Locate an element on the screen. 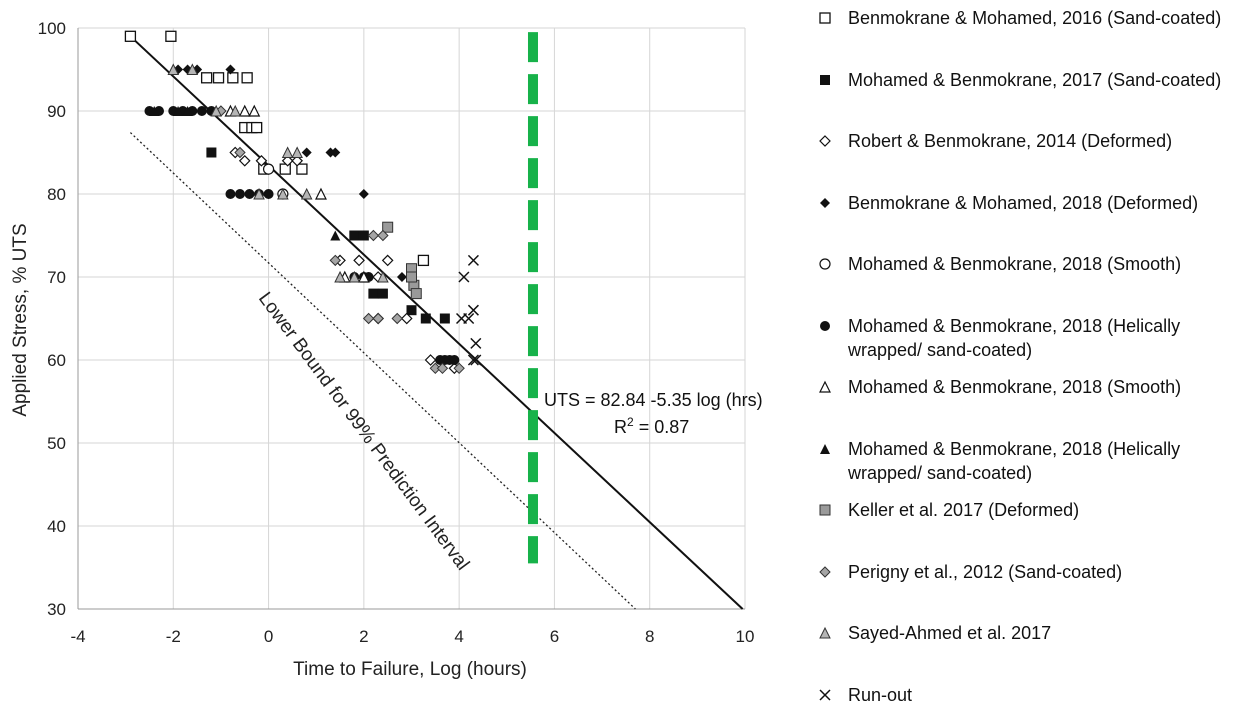 This screenshot has height=714, width=1246. x-tick-label: 0 is located at coordinates (268, 636).